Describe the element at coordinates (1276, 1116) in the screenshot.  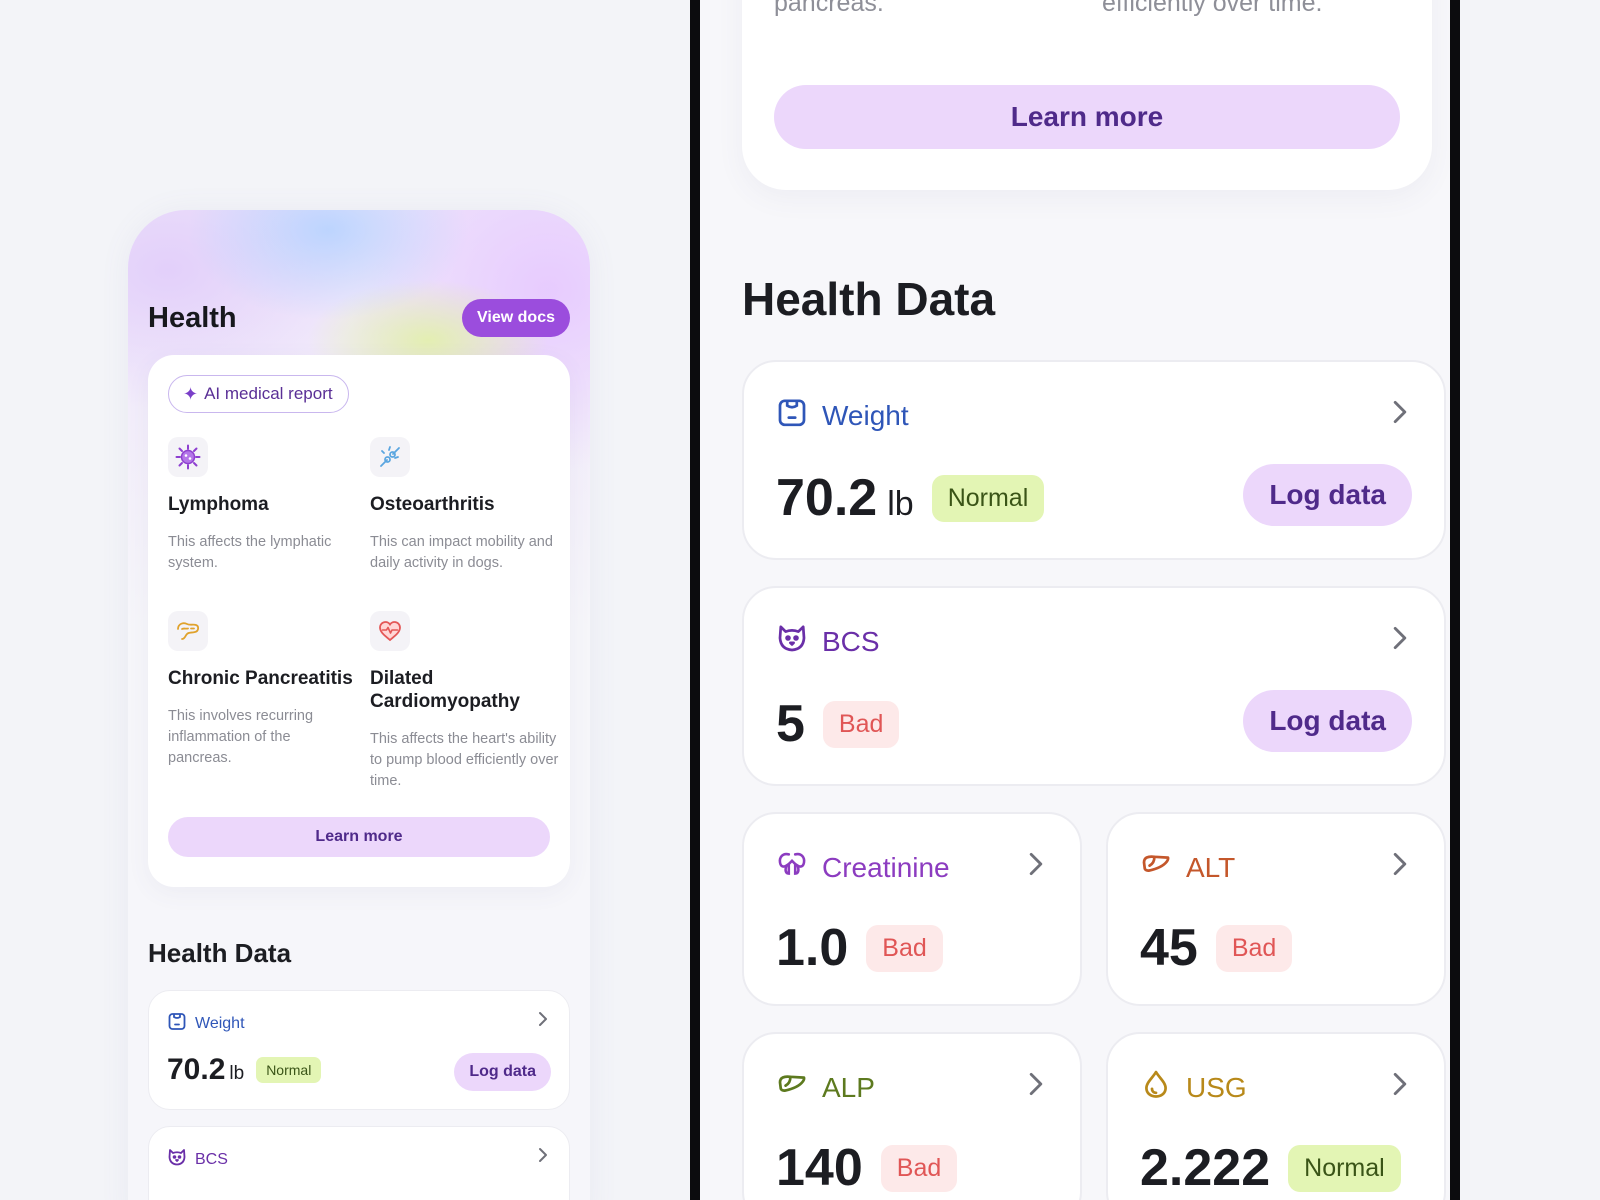
I see `usg-card: USG 2.222 Normal` at that location.